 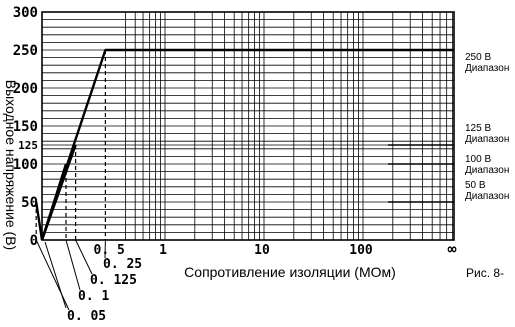 I want to click on series-curve, so click(x=39, y=221).